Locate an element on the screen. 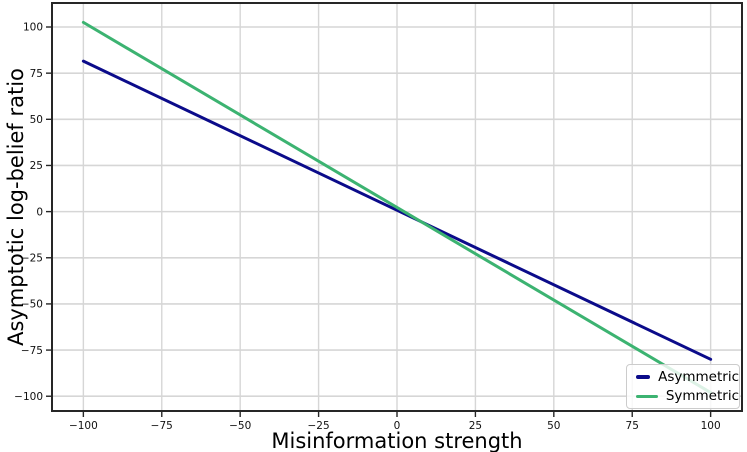  y-tick-label: 0 is located at coordinates (39, 212).